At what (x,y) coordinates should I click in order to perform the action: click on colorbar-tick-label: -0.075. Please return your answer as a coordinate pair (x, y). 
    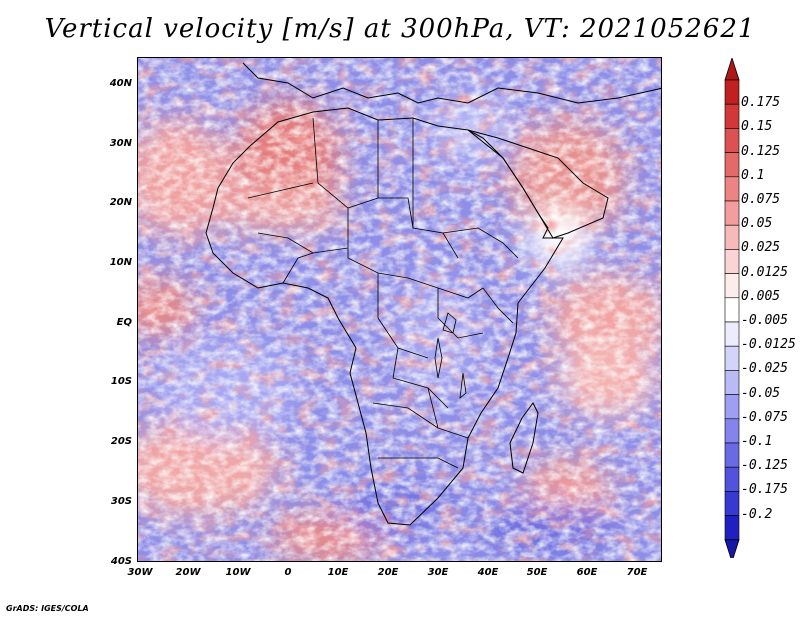
    Looking at the image, I should click on (764, 417).